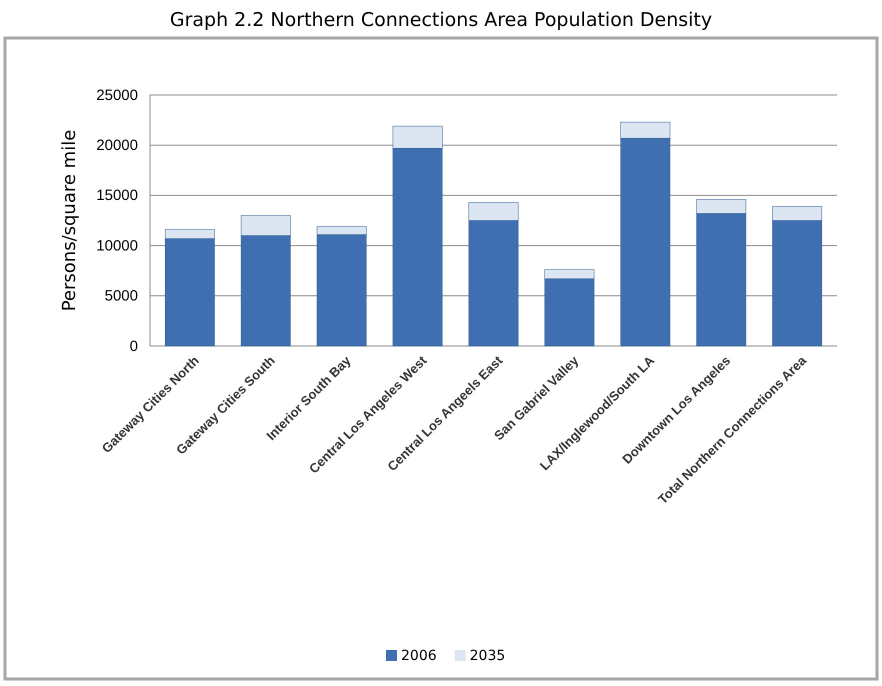 Image resolution: width=882 pixels, height=686 pixels. I want to click on chart-title: Graph 2.2 Northern Connections Area Population Density, so click(441, 20).